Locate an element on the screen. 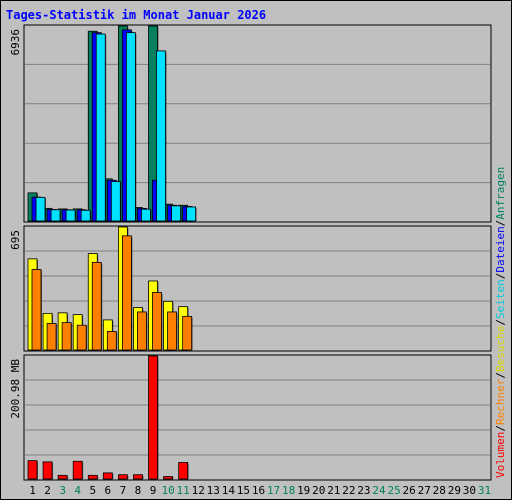 Image resolution: width=512 pixels, height=500 pixels. x-tick-label-day-17: 17 is located at coordinates (273, 490).